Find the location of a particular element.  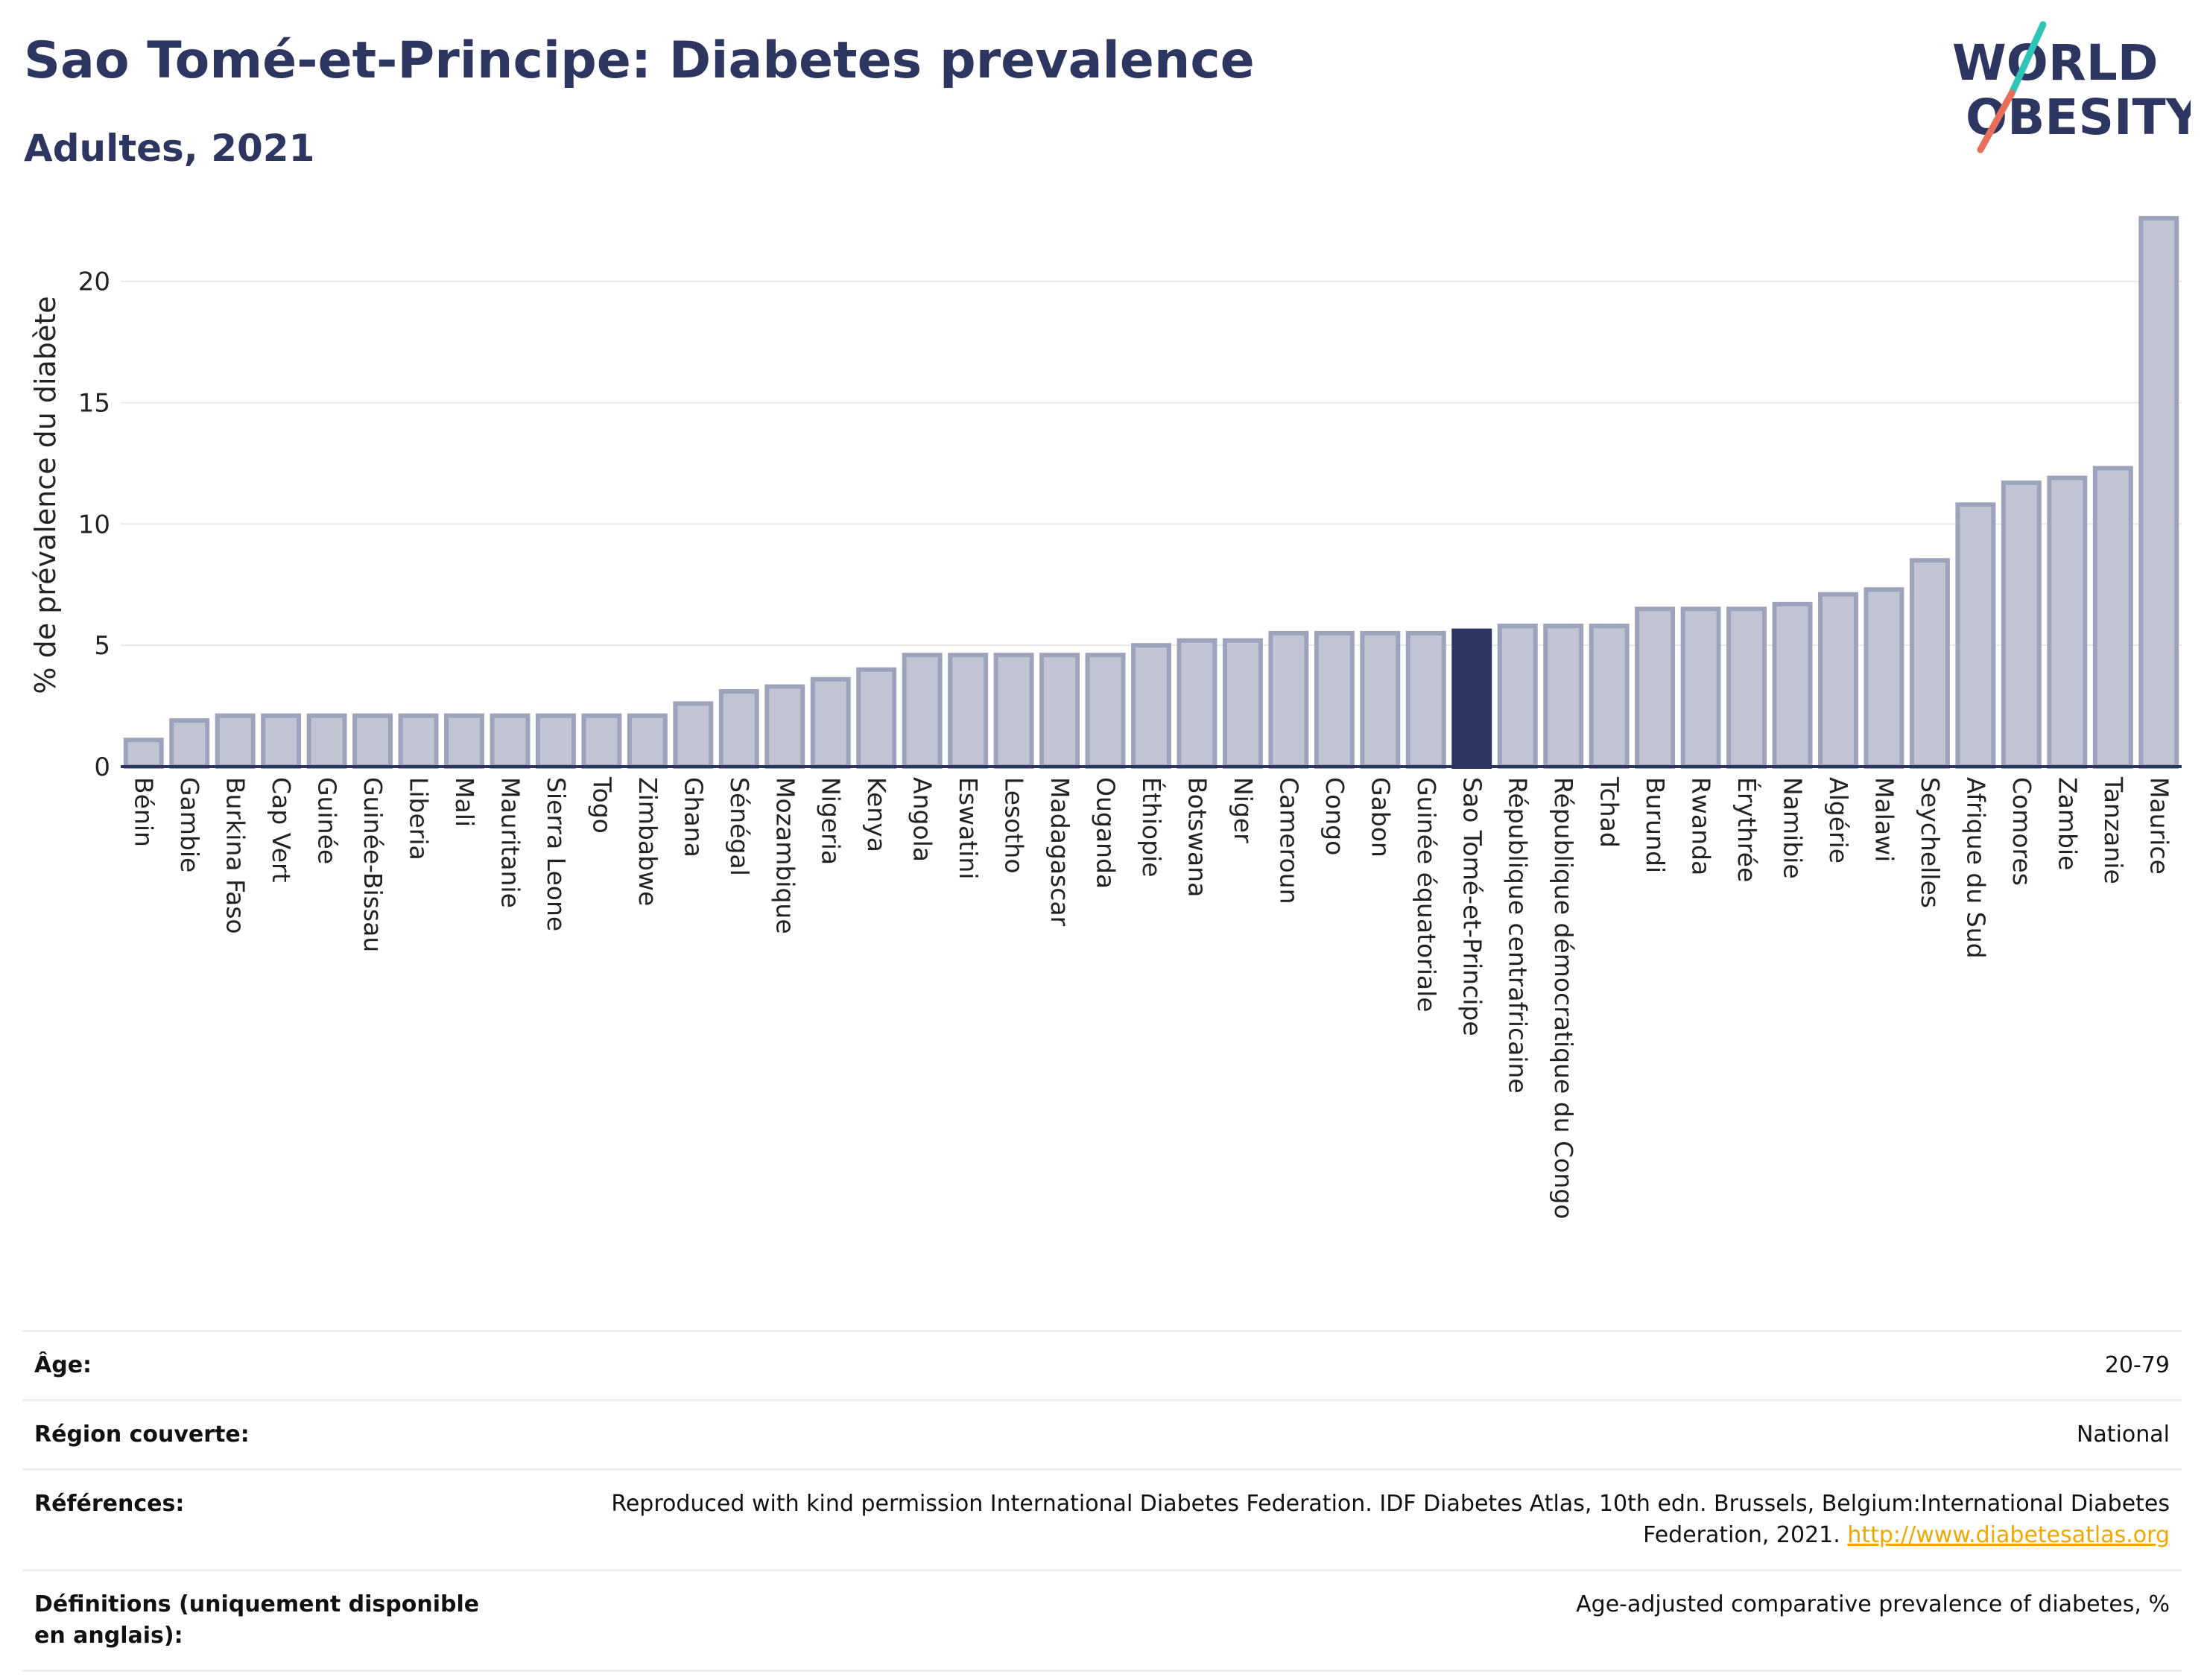

x-tick-label: Algérie is located at coordinates (1839, 820).